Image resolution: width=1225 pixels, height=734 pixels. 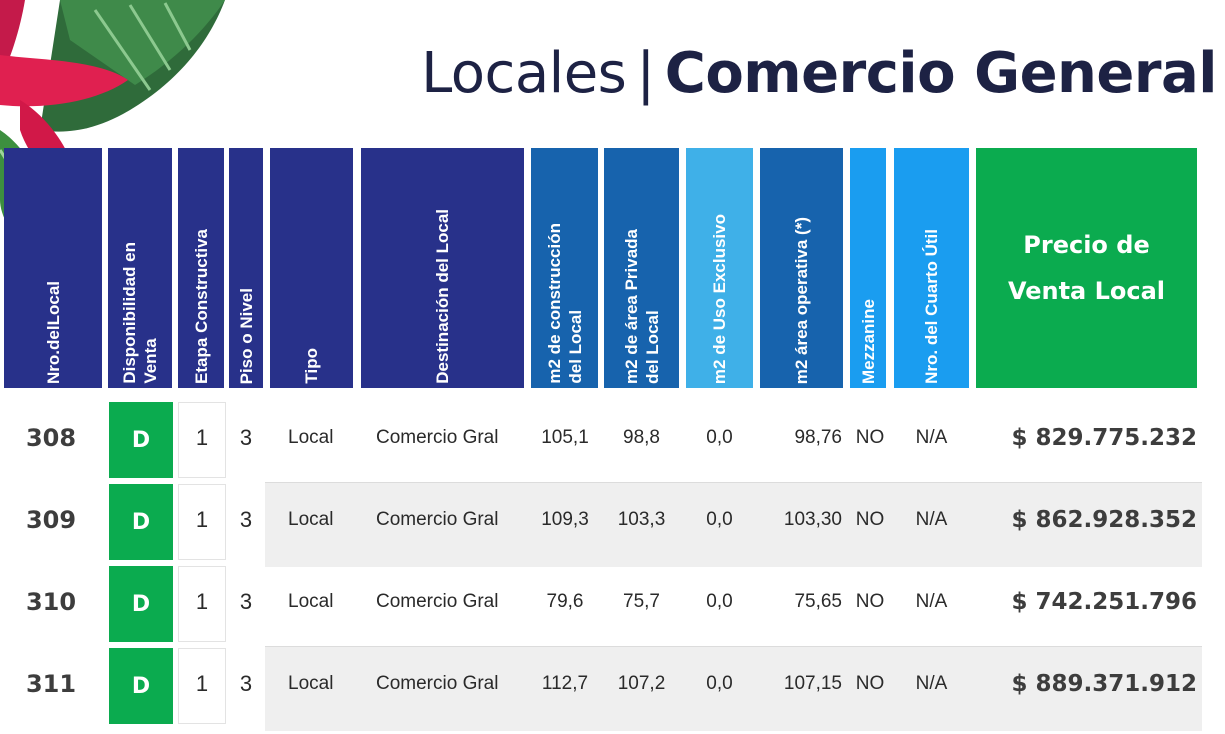 What do you see at coordinates (641, 683) in the screenshot?
I see `row-m2-privada: 107,2` at bounding box center [641, 683].